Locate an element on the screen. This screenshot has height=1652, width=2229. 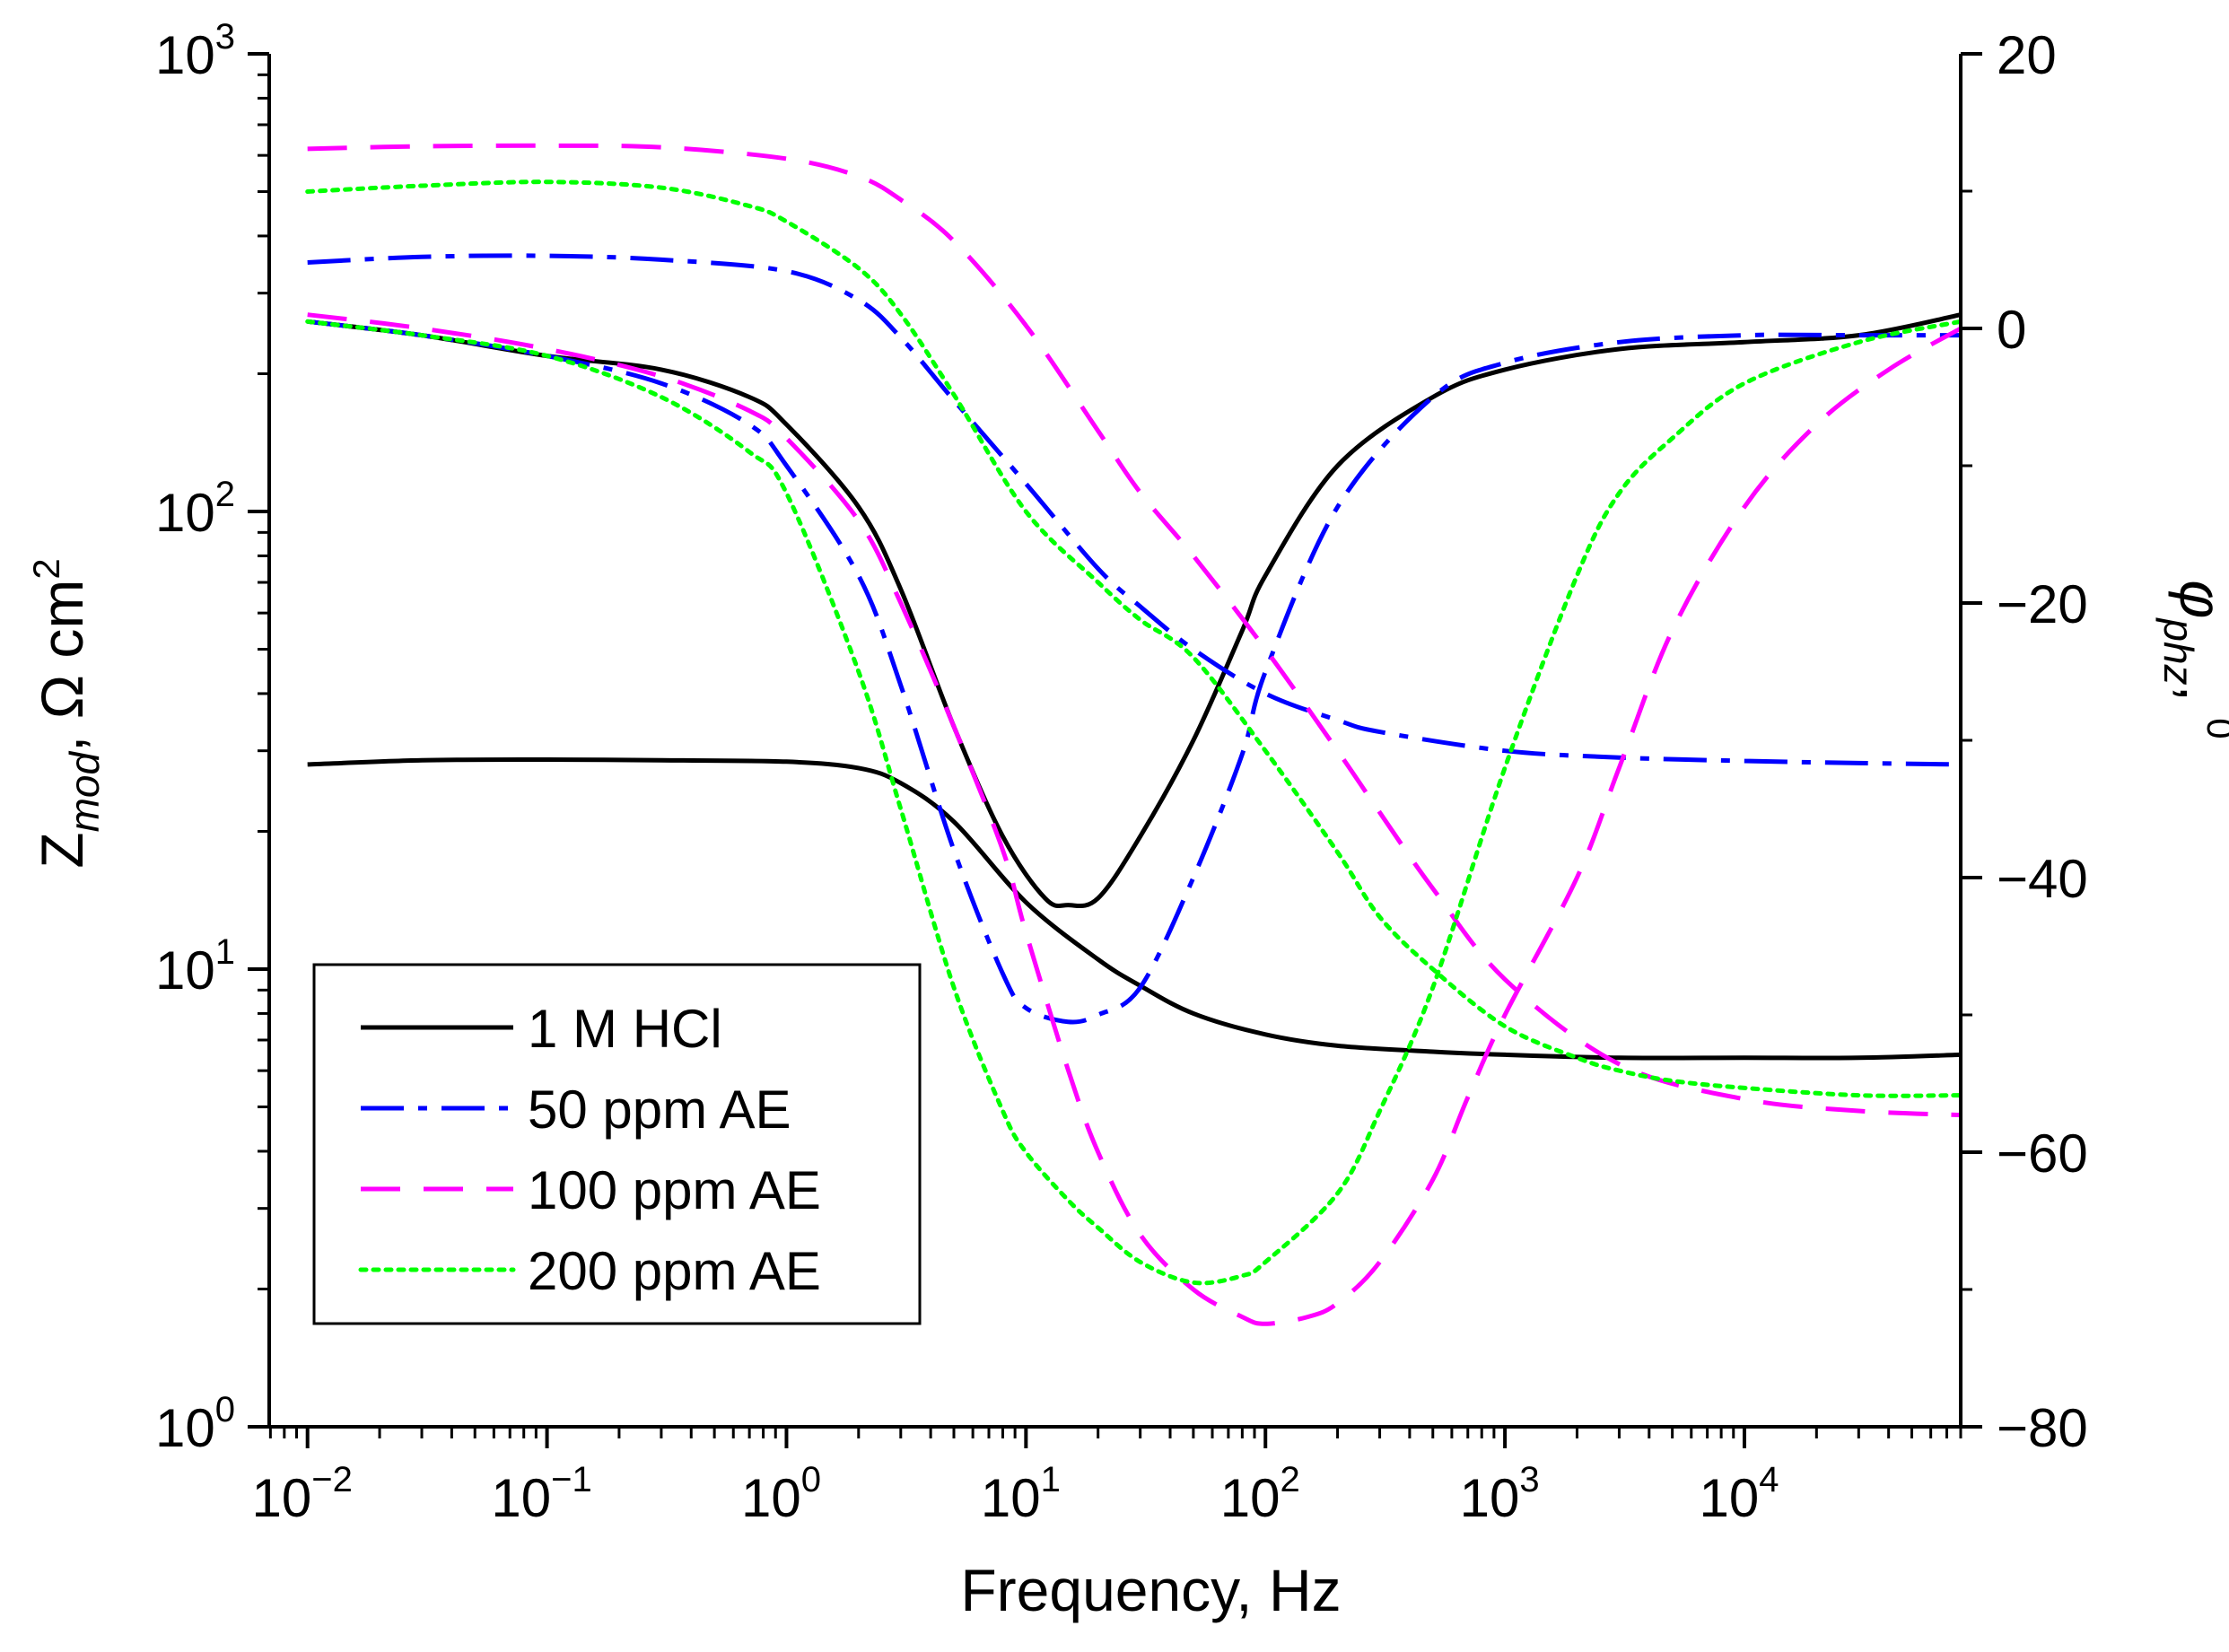
x-tick-label: 10² is located at coordinates (1260, 1494).